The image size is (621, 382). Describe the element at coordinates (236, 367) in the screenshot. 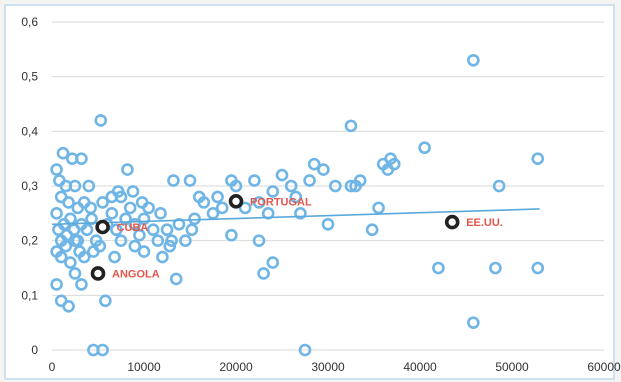

I see `x-tick-label: 20000` at that location.